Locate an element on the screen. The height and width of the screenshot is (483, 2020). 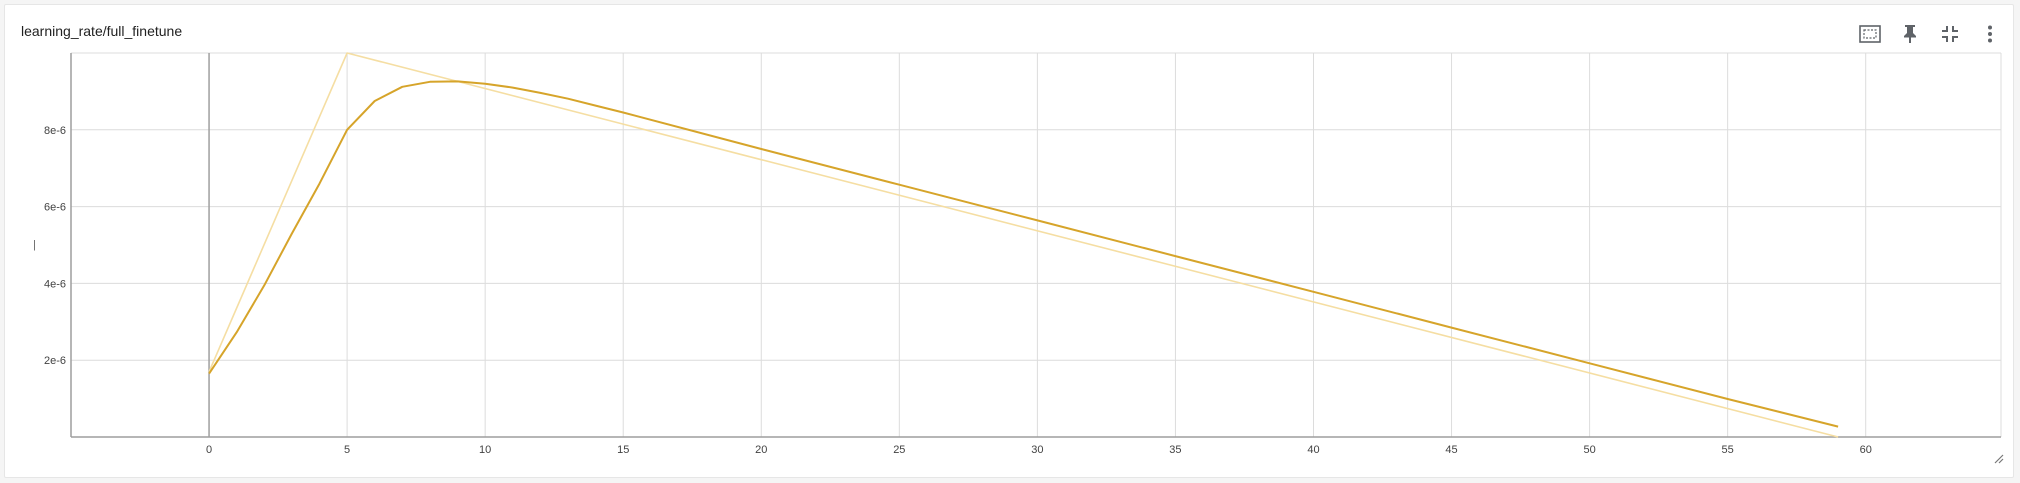
more-button is located at coordinates (1990, 34).